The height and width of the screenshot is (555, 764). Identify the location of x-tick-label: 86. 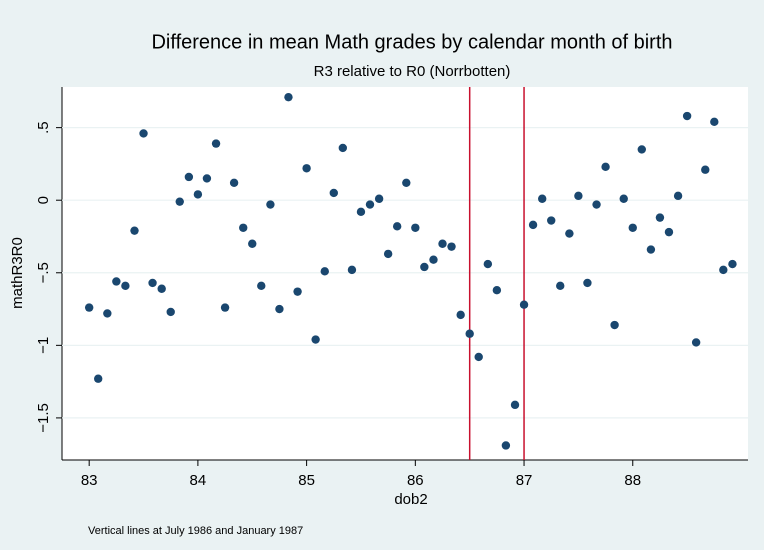
(415, 480).